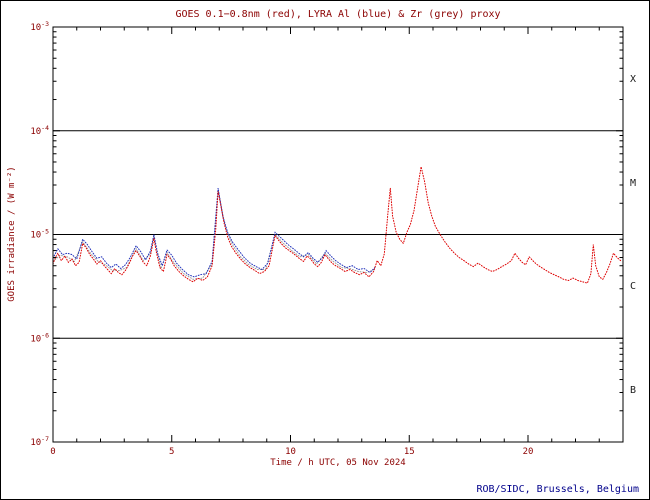 The width and height of the screenshot is (650, 500). What do you see at coordinates (39, 234) in the screenshot?
I see `y-tick-label: 10⁻⁵` at bounding box center [39, 234].